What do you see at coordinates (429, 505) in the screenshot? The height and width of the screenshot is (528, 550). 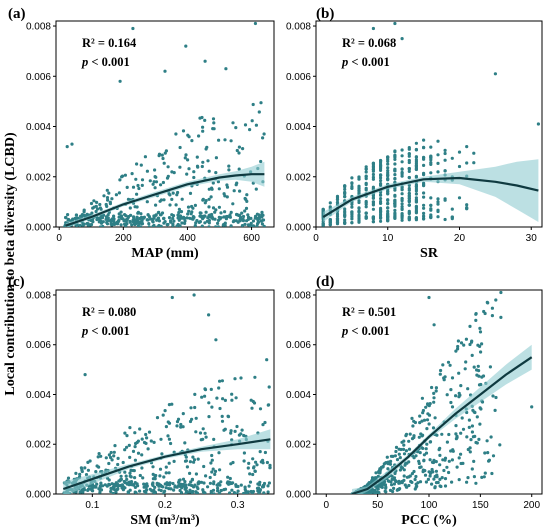 I see `x-tick-label: 100` at bounding box center [429, 505].